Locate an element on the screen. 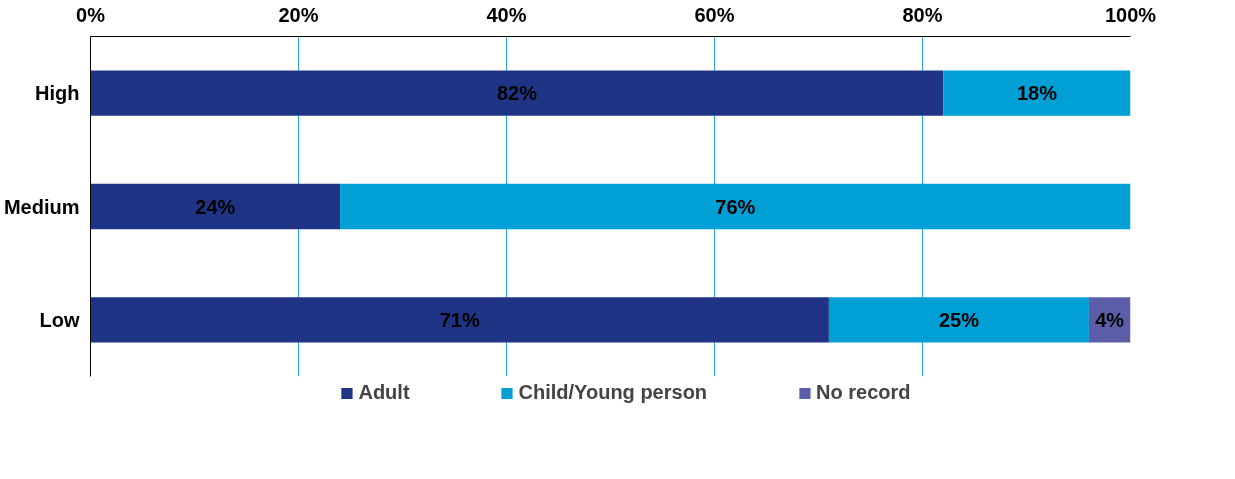 Image resolution: width=1235 pixels, height=479 pixels. x-tick-label: 80% is located at coordinates (922, 14).